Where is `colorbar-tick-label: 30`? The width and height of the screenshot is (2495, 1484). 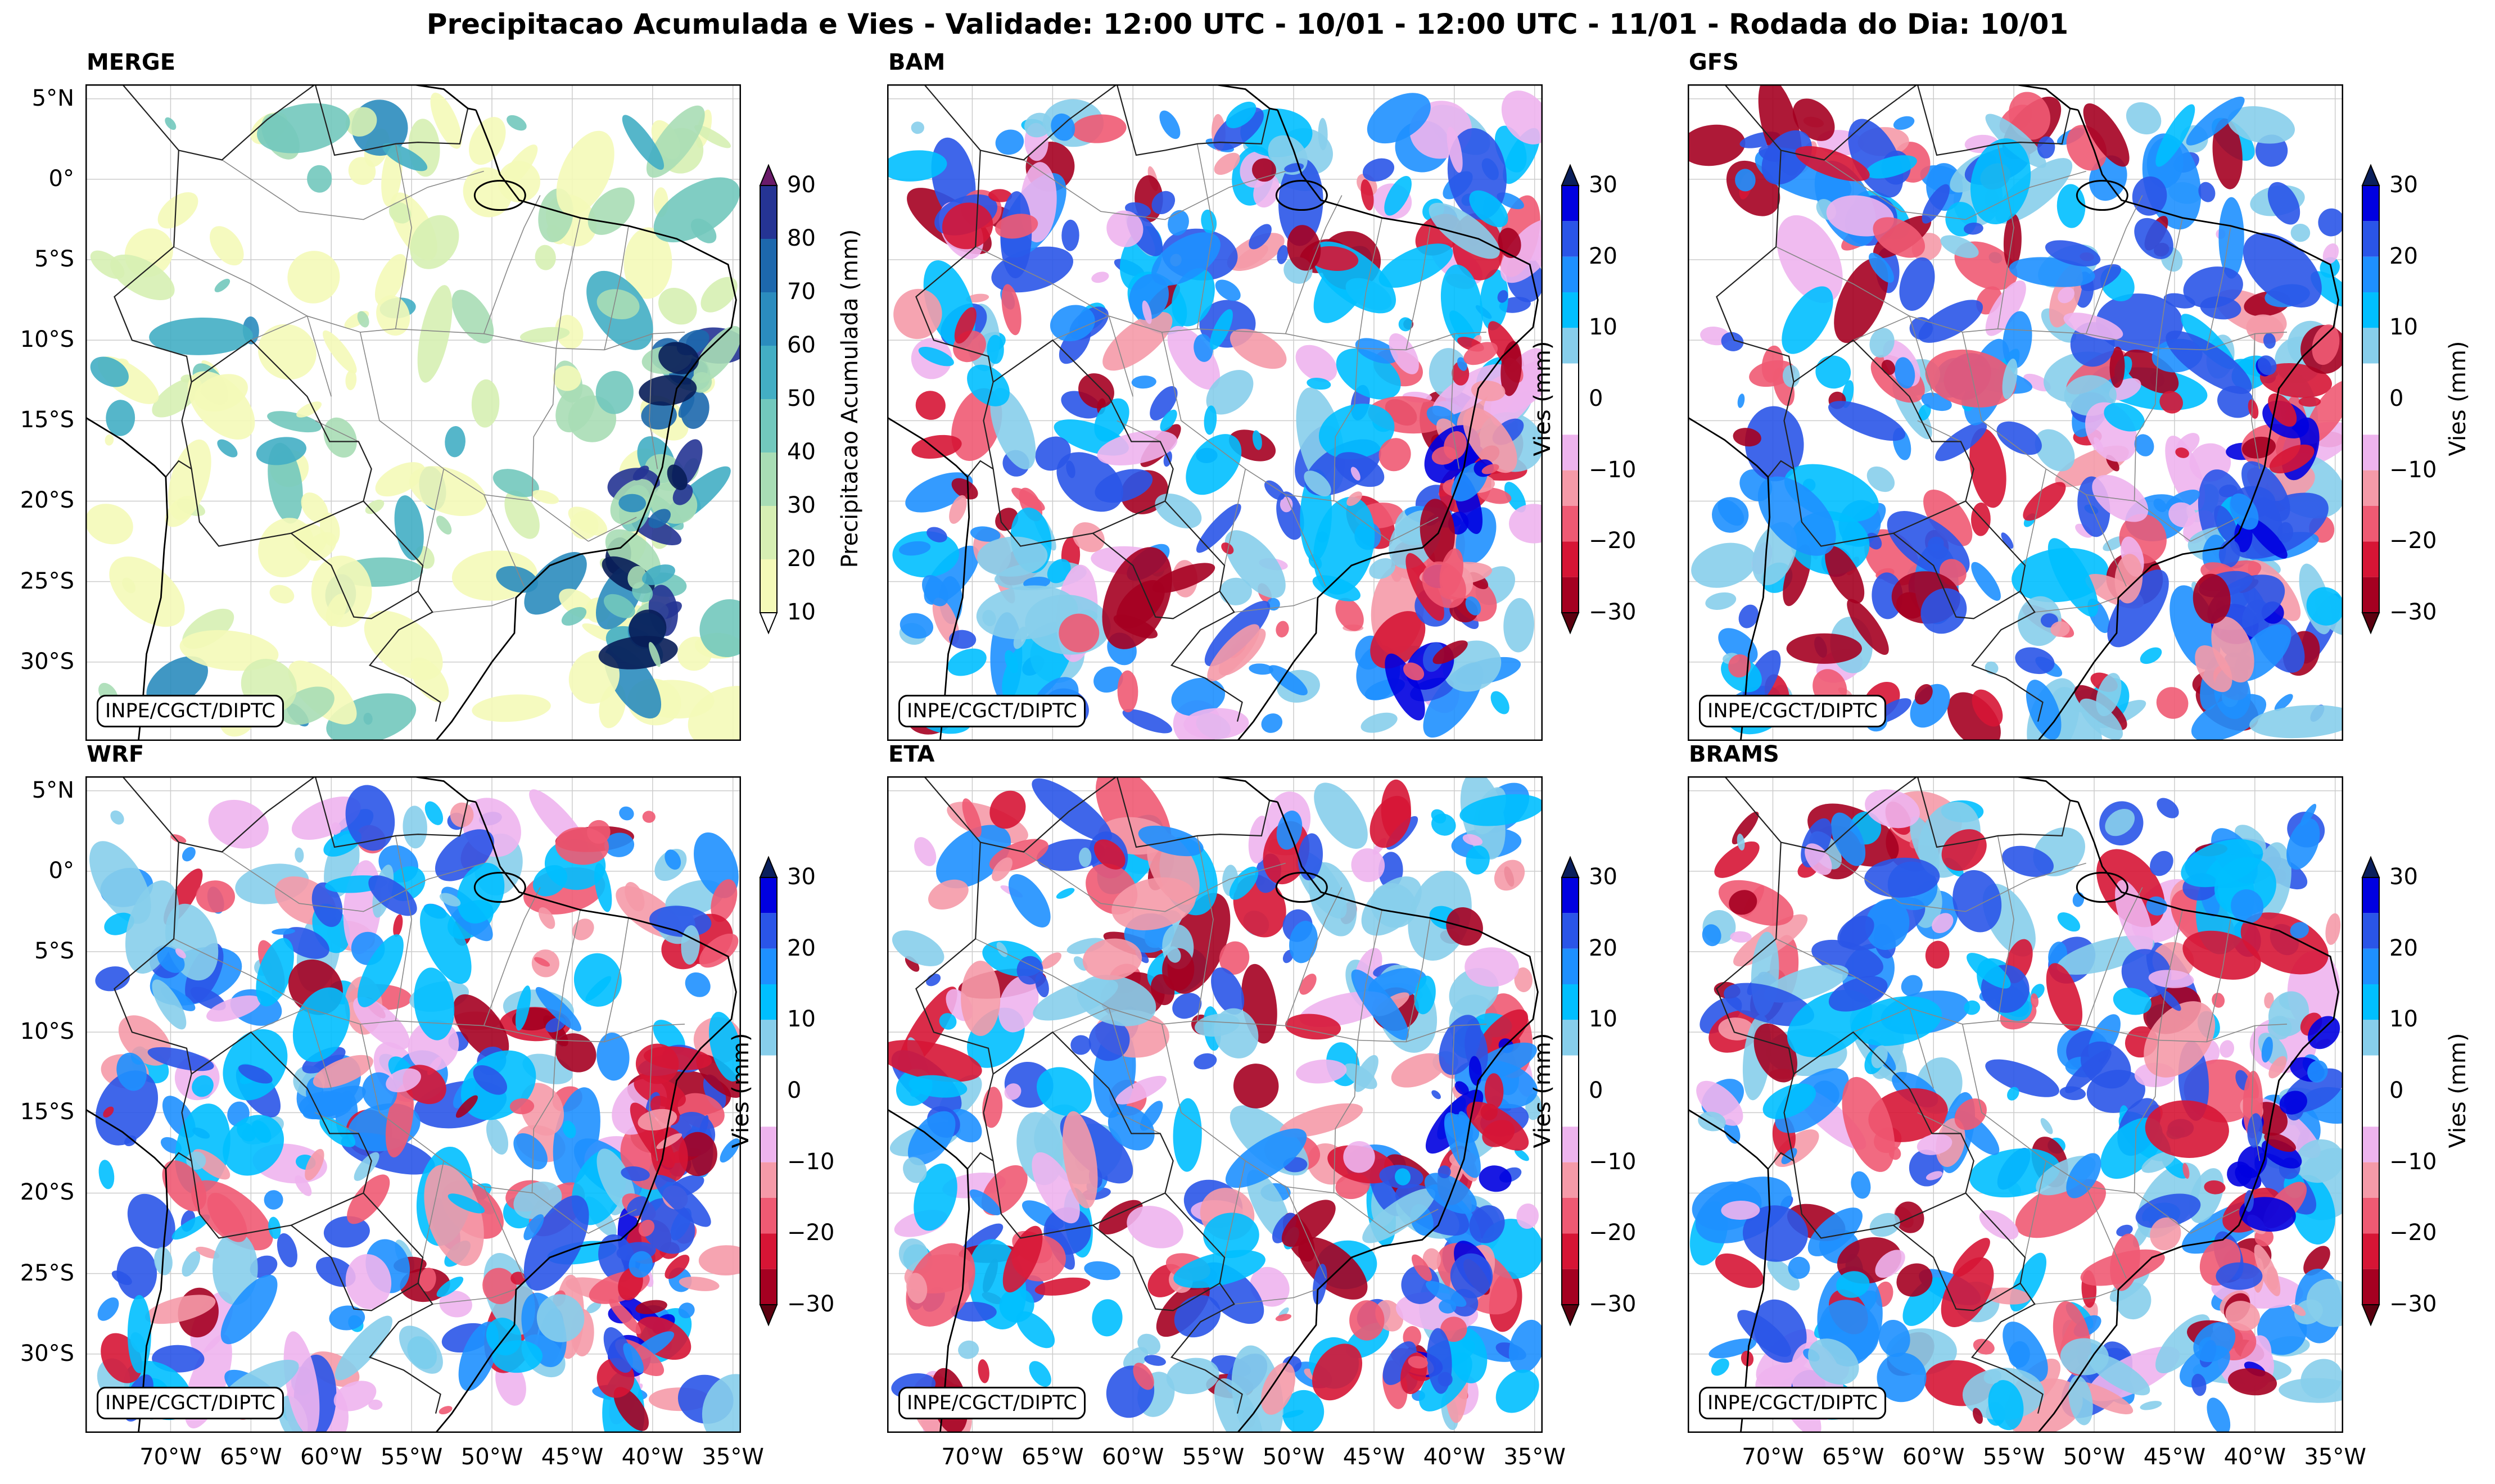 colorbar-tick-label: 30 is located at coordinates (2403, 877).